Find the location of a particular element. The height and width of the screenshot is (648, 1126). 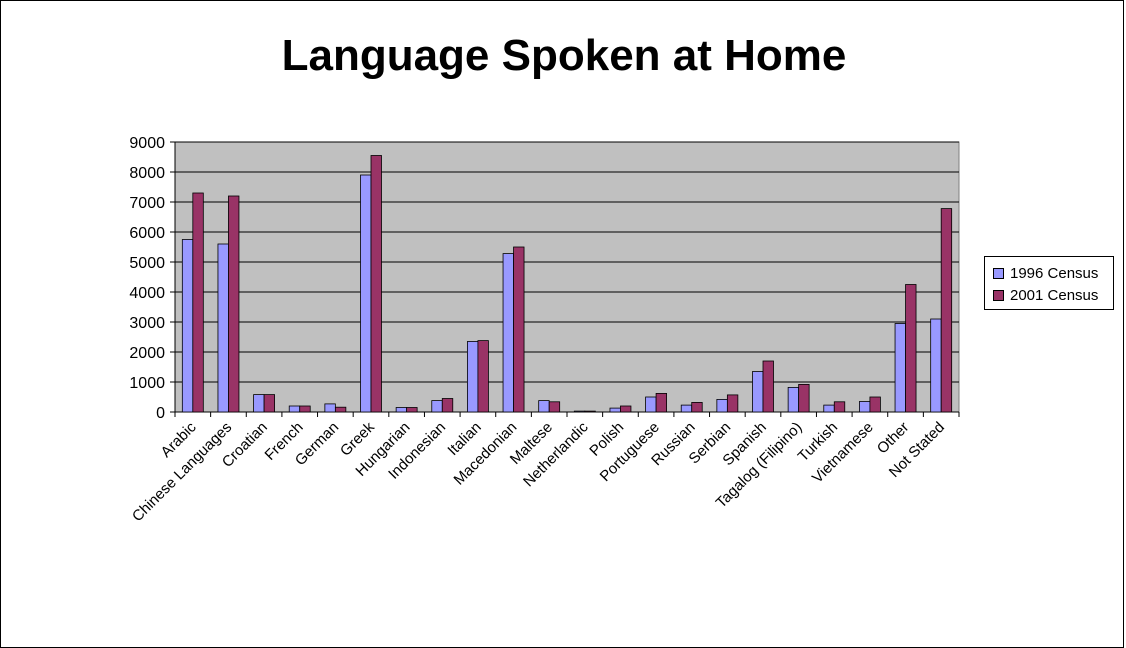

bar-series-1-indonesian is located at coordinates (437, 406).